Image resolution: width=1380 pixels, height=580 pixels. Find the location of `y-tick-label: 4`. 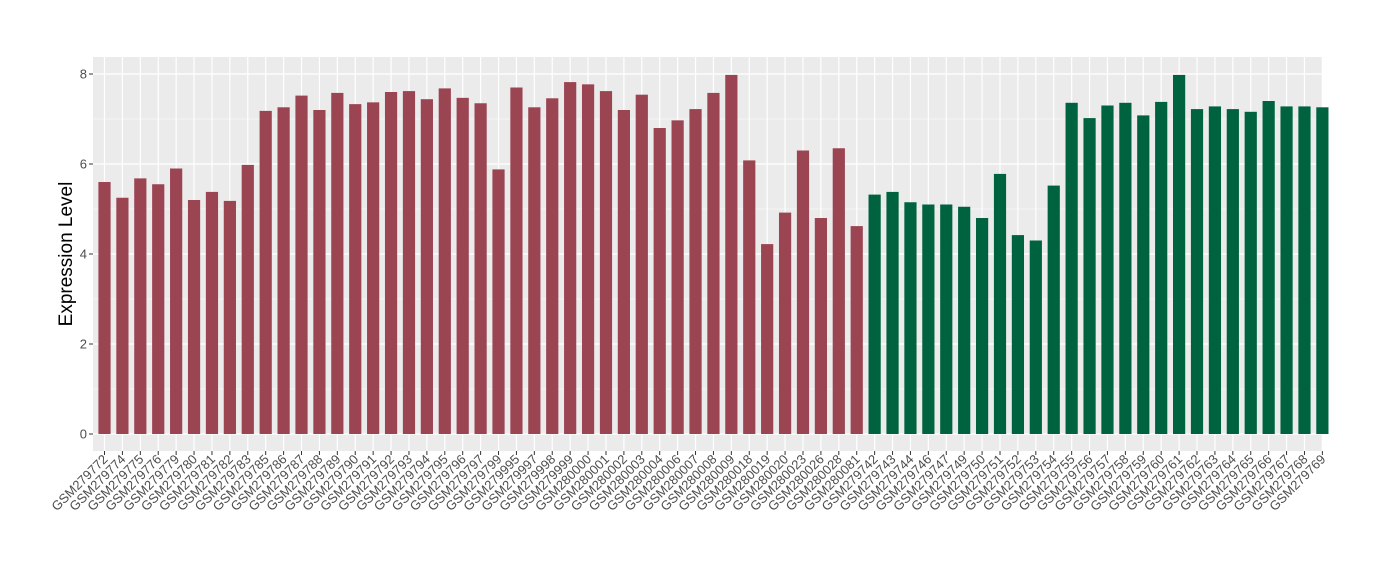

y-tick-label: 4 is located at coordinates (83, 254).